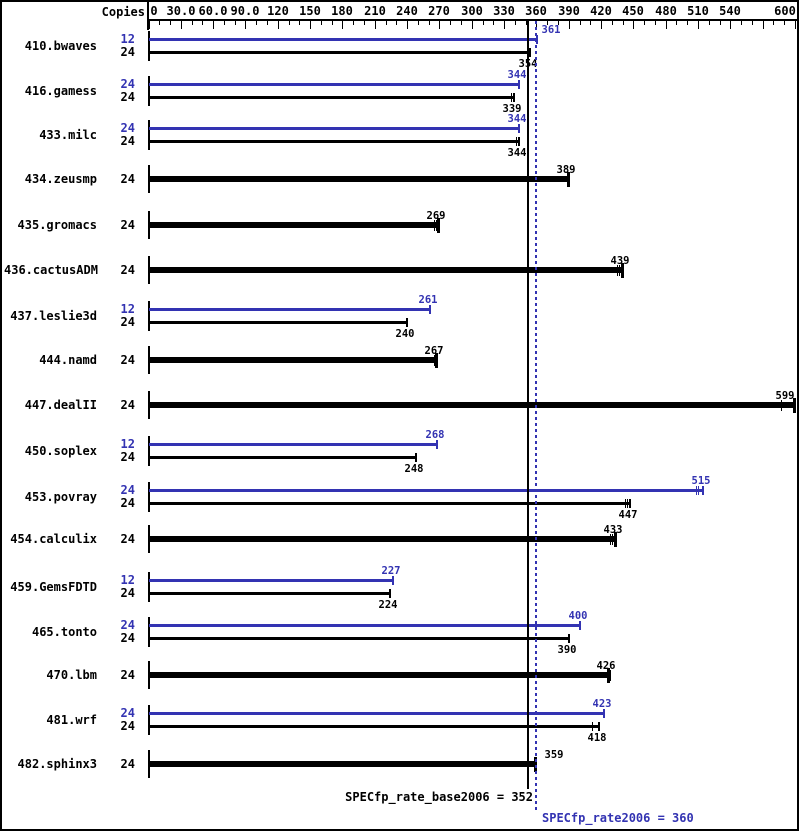 Image resolution: width=799 pixels, height=831 pixels. Describe the element at coordinates (53, 316) in the screenshot. I see `benchmark-label: 437.leslie3d` at that location.